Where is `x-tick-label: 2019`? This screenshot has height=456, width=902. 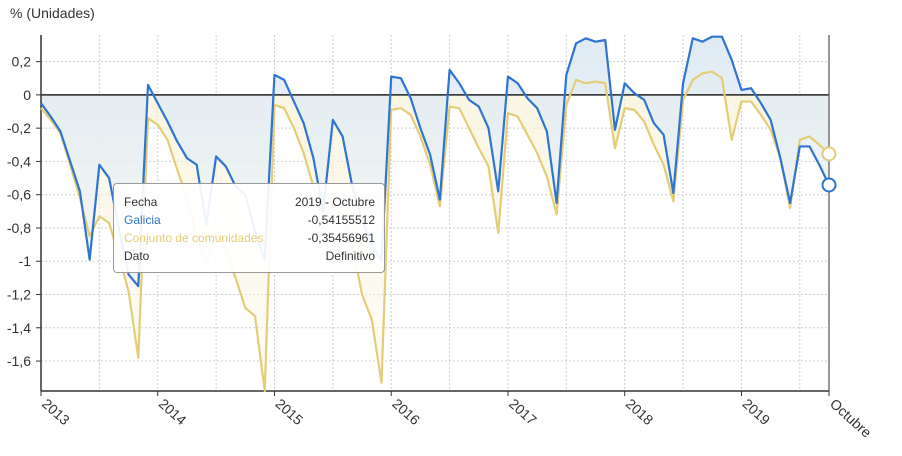
x-tick-label: 2019 is located at coordinates (756, 411).